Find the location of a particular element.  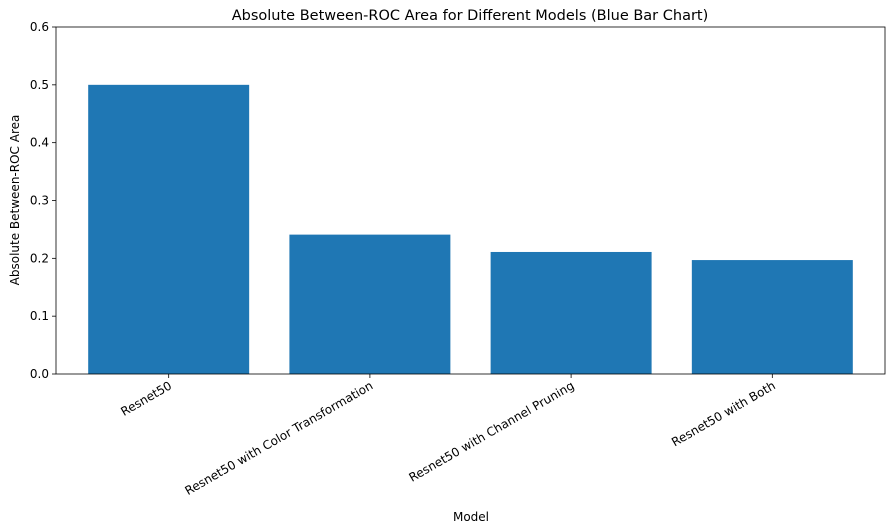

y-axis-label: Absolute Between-ROC Area is located at coordinates (15, 200).